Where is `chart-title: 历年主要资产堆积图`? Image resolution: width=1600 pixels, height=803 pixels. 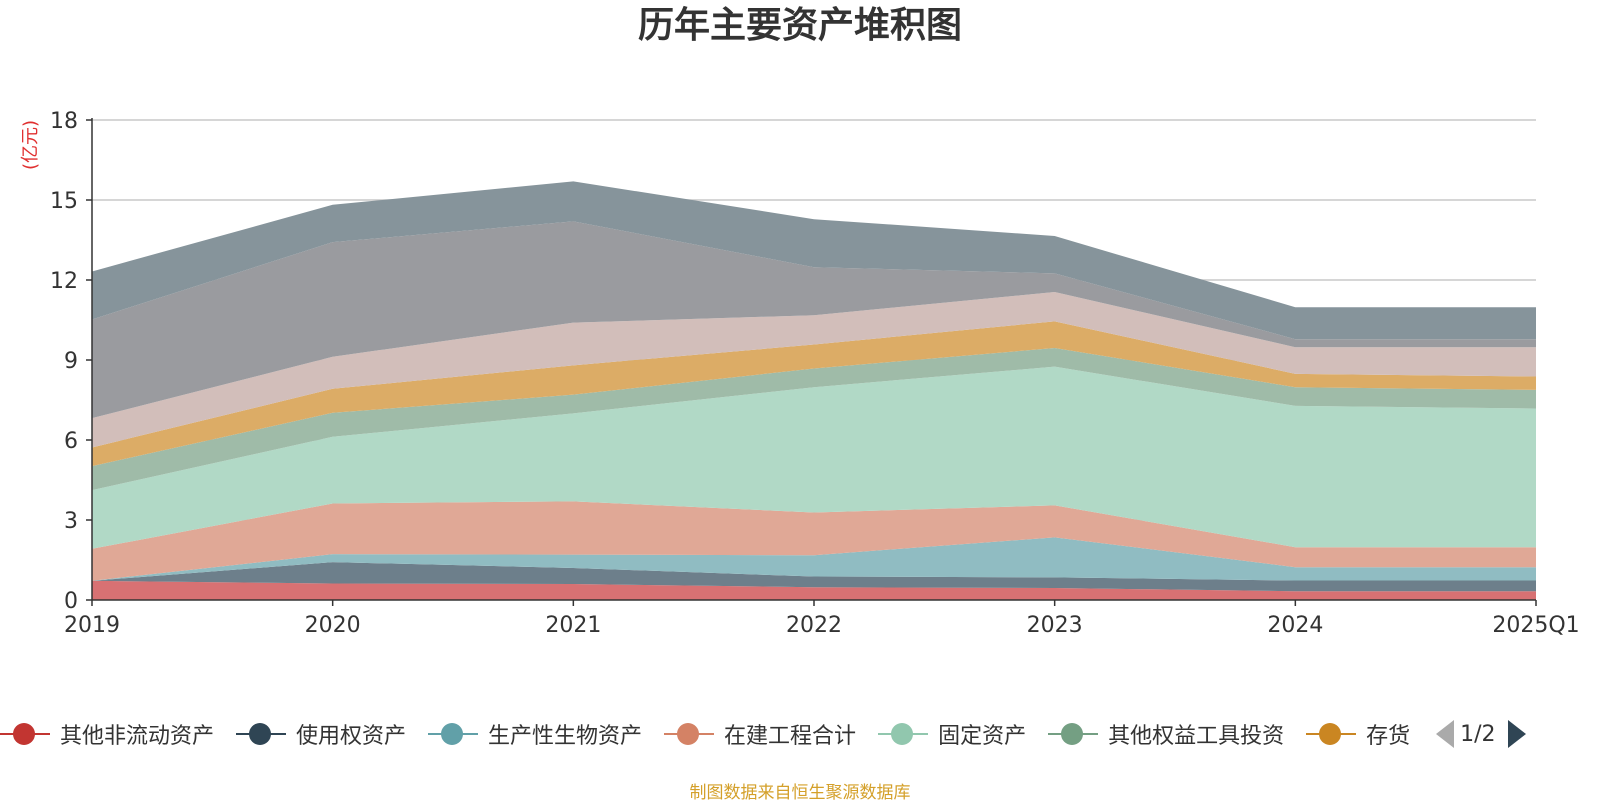 chart-title: 历年主要资产堆积图 is located at coordinates (799, 25).